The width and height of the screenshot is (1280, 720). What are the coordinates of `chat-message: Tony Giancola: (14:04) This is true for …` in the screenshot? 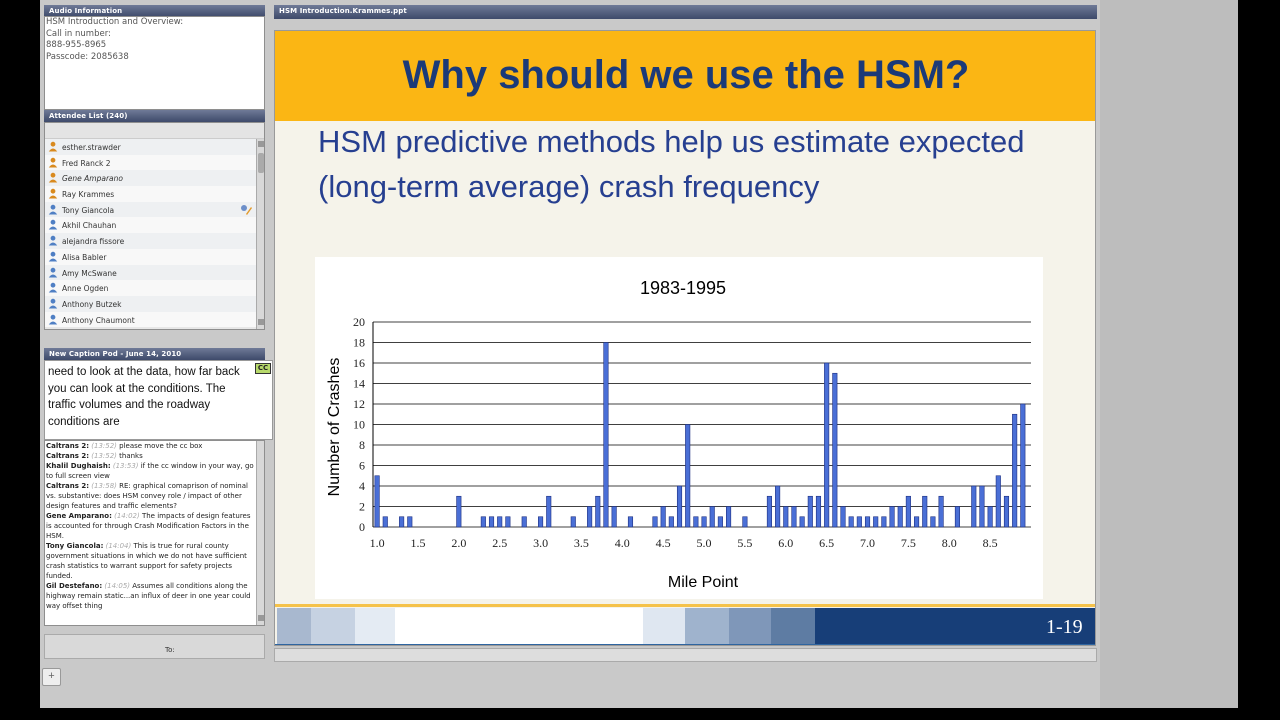 It's located at (150, 561).